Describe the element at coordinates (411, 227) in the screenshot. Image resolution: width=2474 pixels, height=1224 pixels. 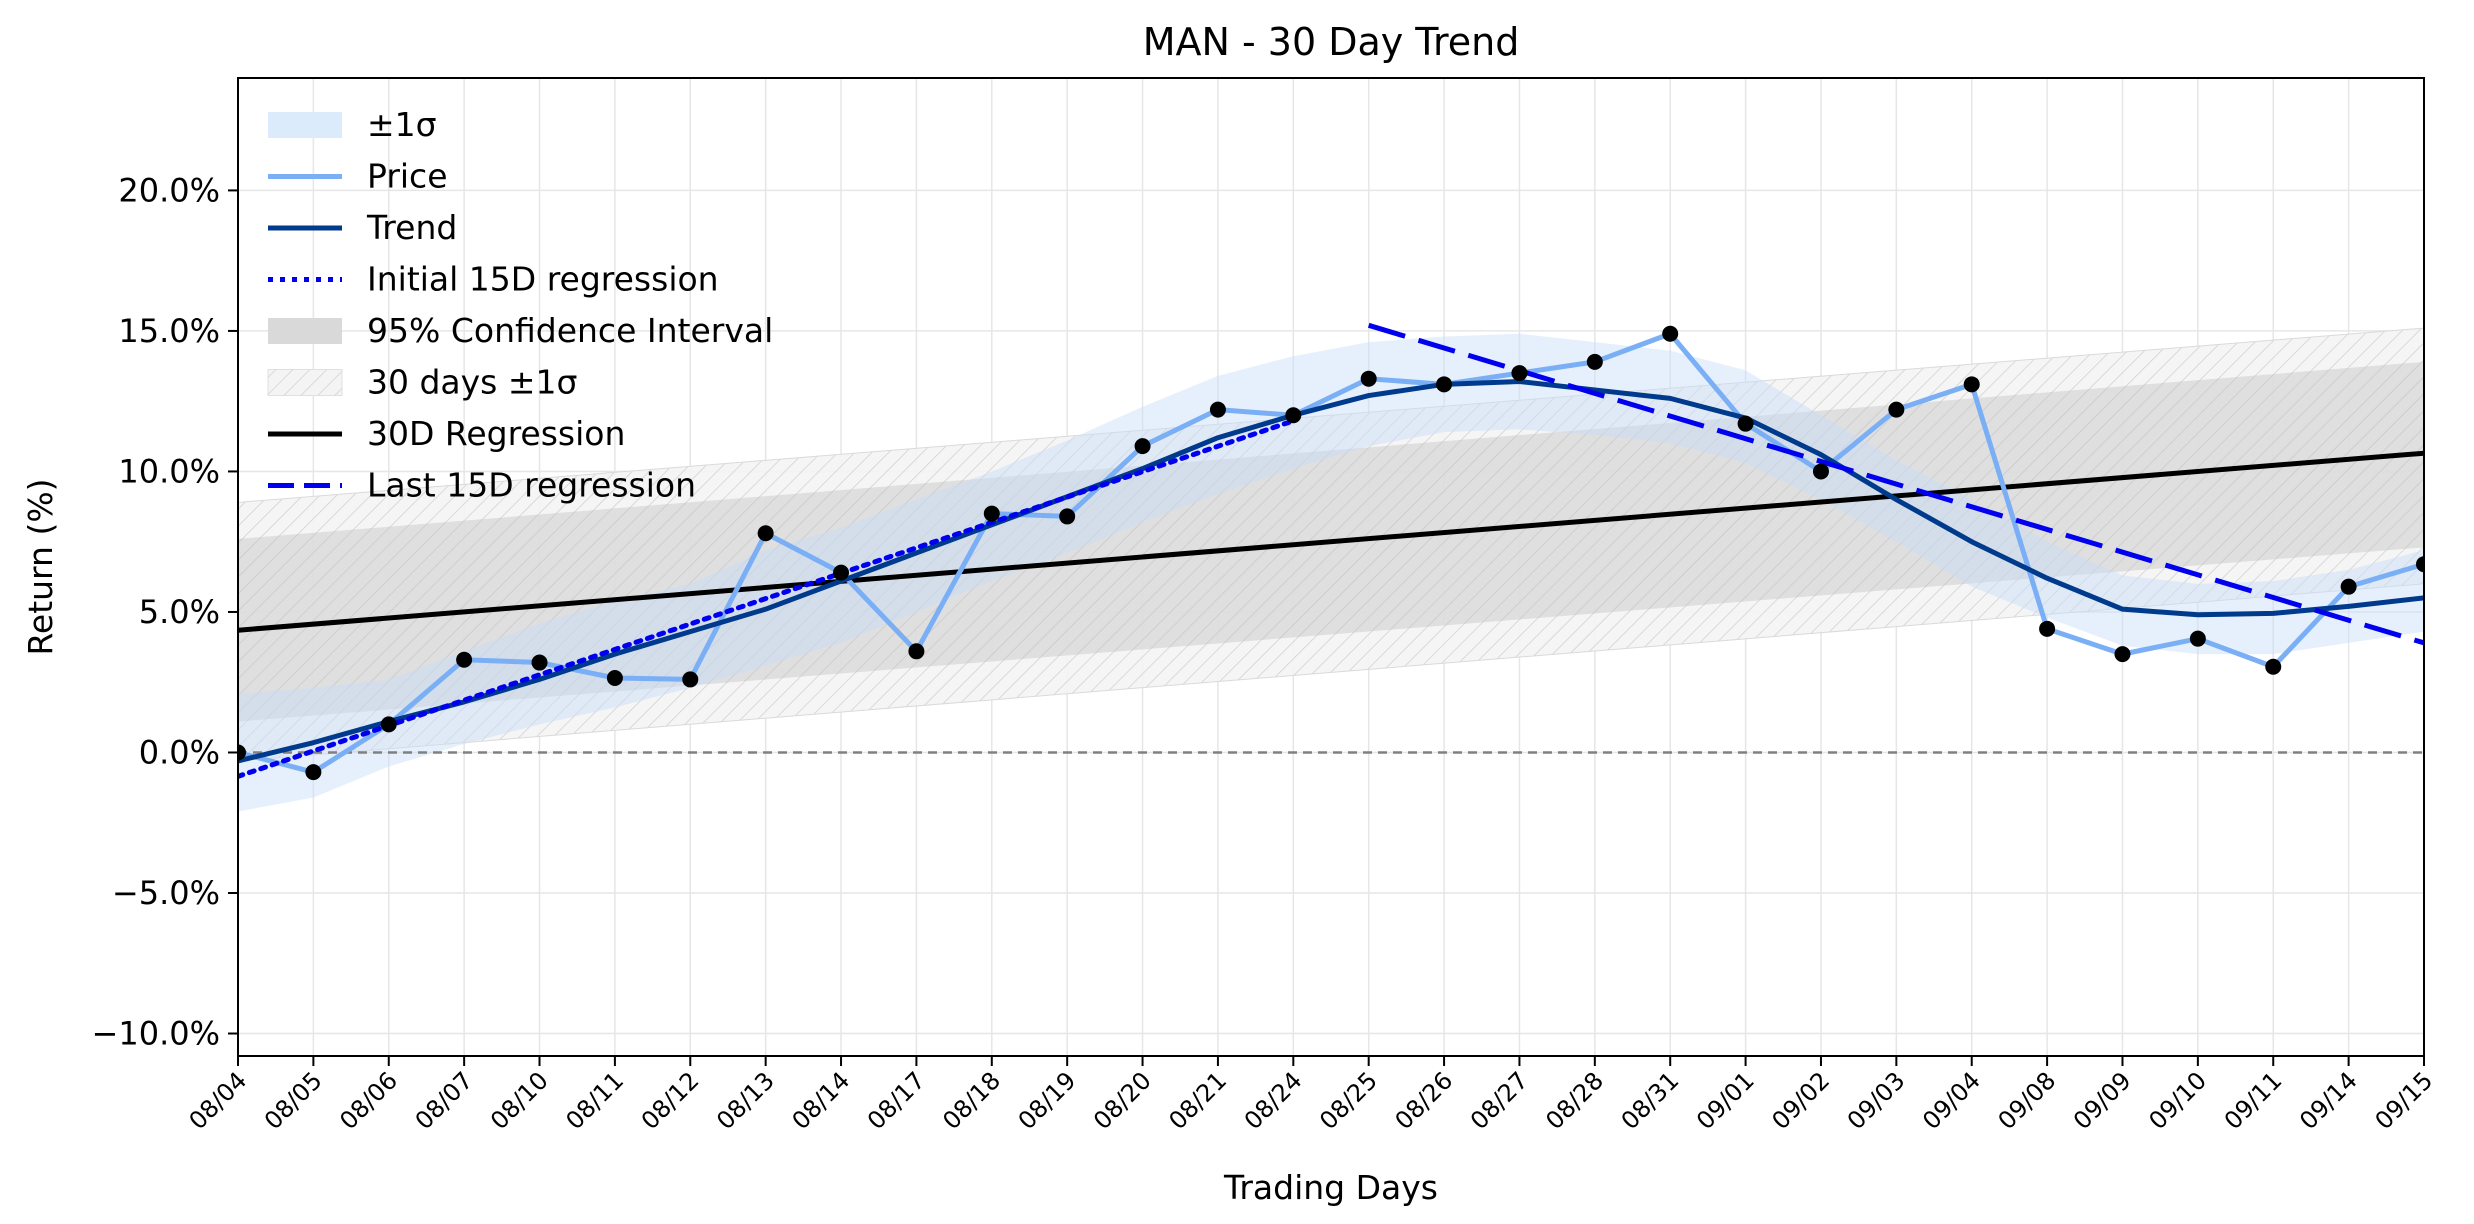
I see `legend-label: Trend` at that location.